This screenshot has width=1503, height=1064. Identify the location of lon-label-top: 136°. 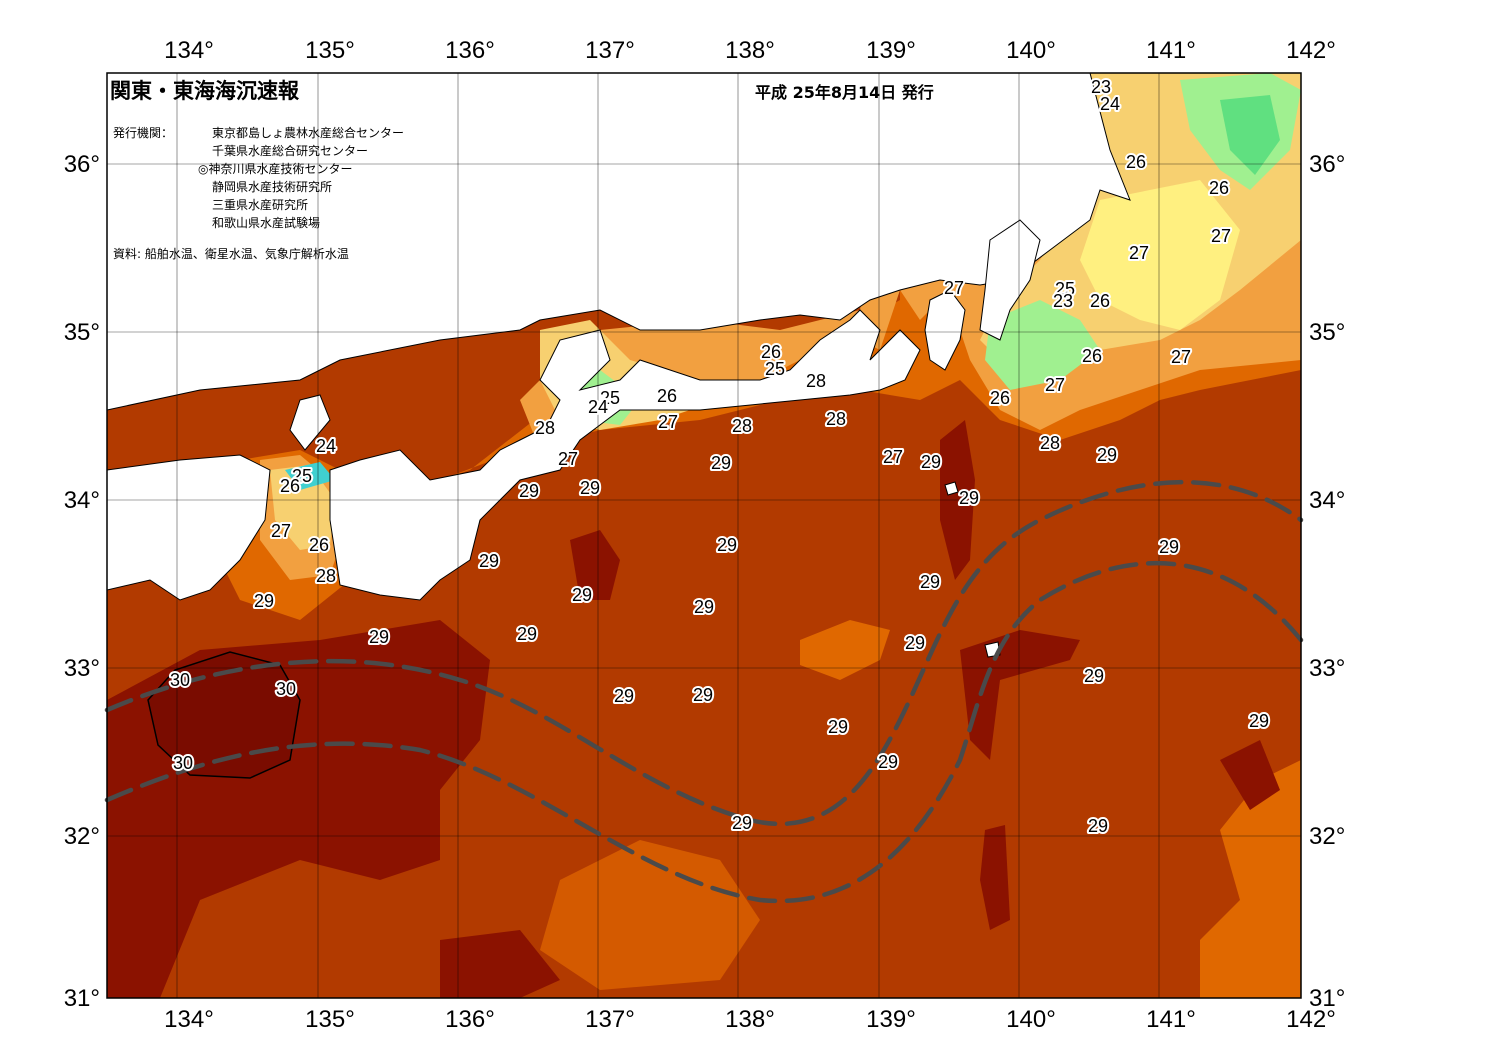
(470, 50).